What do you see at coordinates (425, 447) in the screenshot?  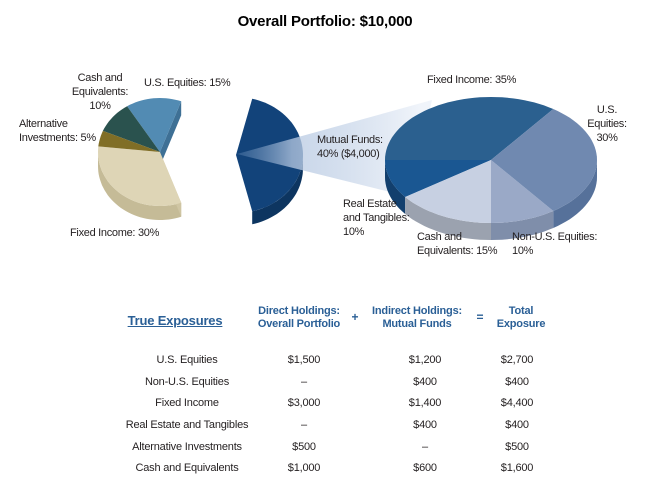 I see `cell-alternative-investments-col2: –` at bounding box center [425, 447].